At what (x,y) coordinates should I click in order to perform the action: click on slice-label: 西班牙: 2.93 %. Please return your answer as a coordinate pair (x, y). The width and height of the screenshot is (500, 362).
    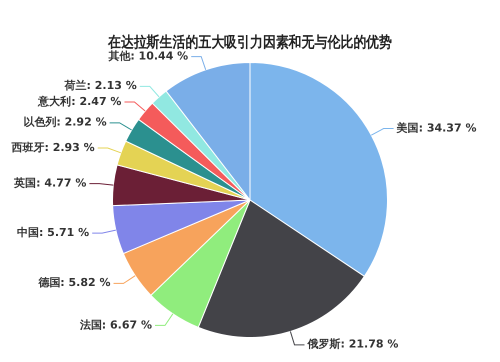
    Looking at the image, I should click on (52, 147).